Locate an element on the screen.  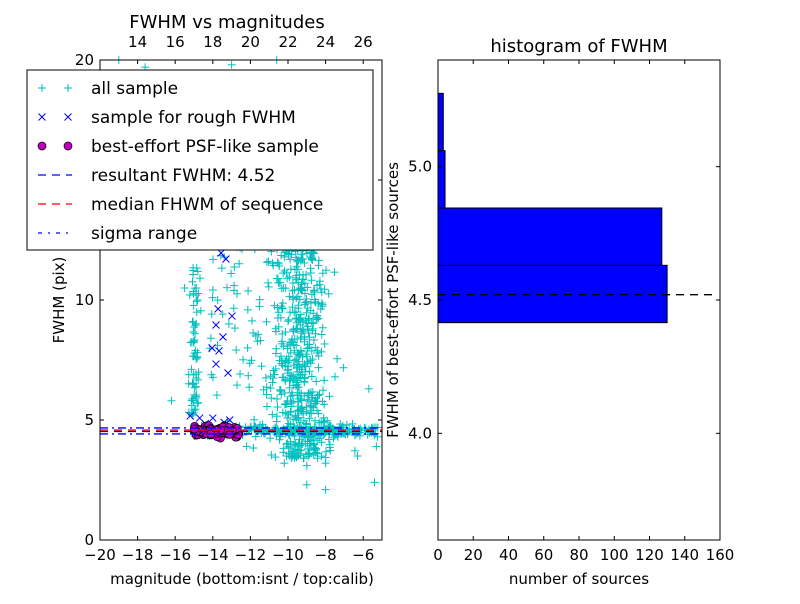
histogram-x-label: number of sources is located at coordinates (579, 579).